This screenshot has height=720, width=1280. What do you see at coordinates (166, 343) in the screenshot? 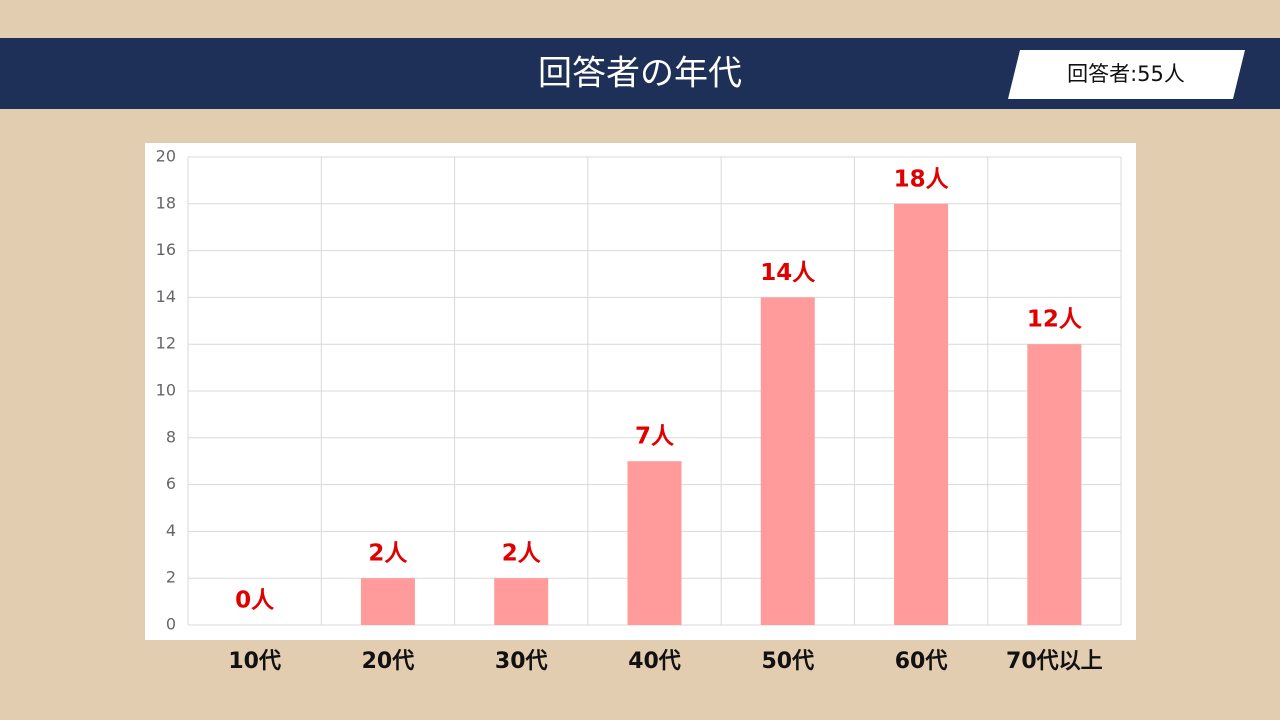
I see `y-tick-label: 12` at bounding box center [166, 343].